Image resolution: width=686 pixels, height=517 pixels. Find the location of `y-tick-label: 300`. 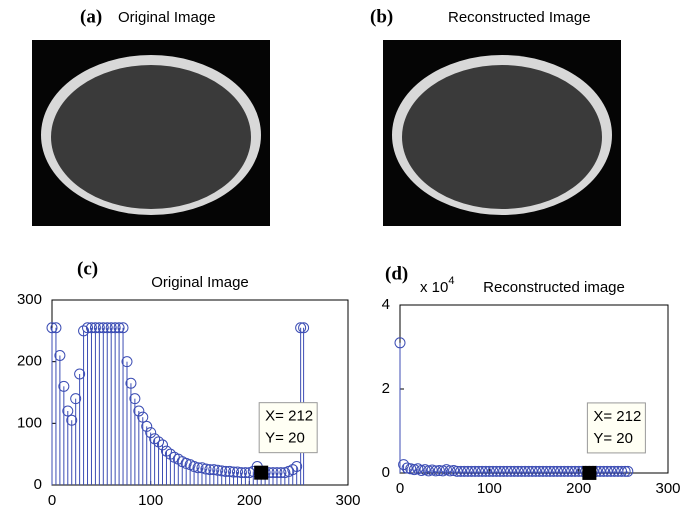

y-tick-label: 300 is located at coordinates (29, 299).